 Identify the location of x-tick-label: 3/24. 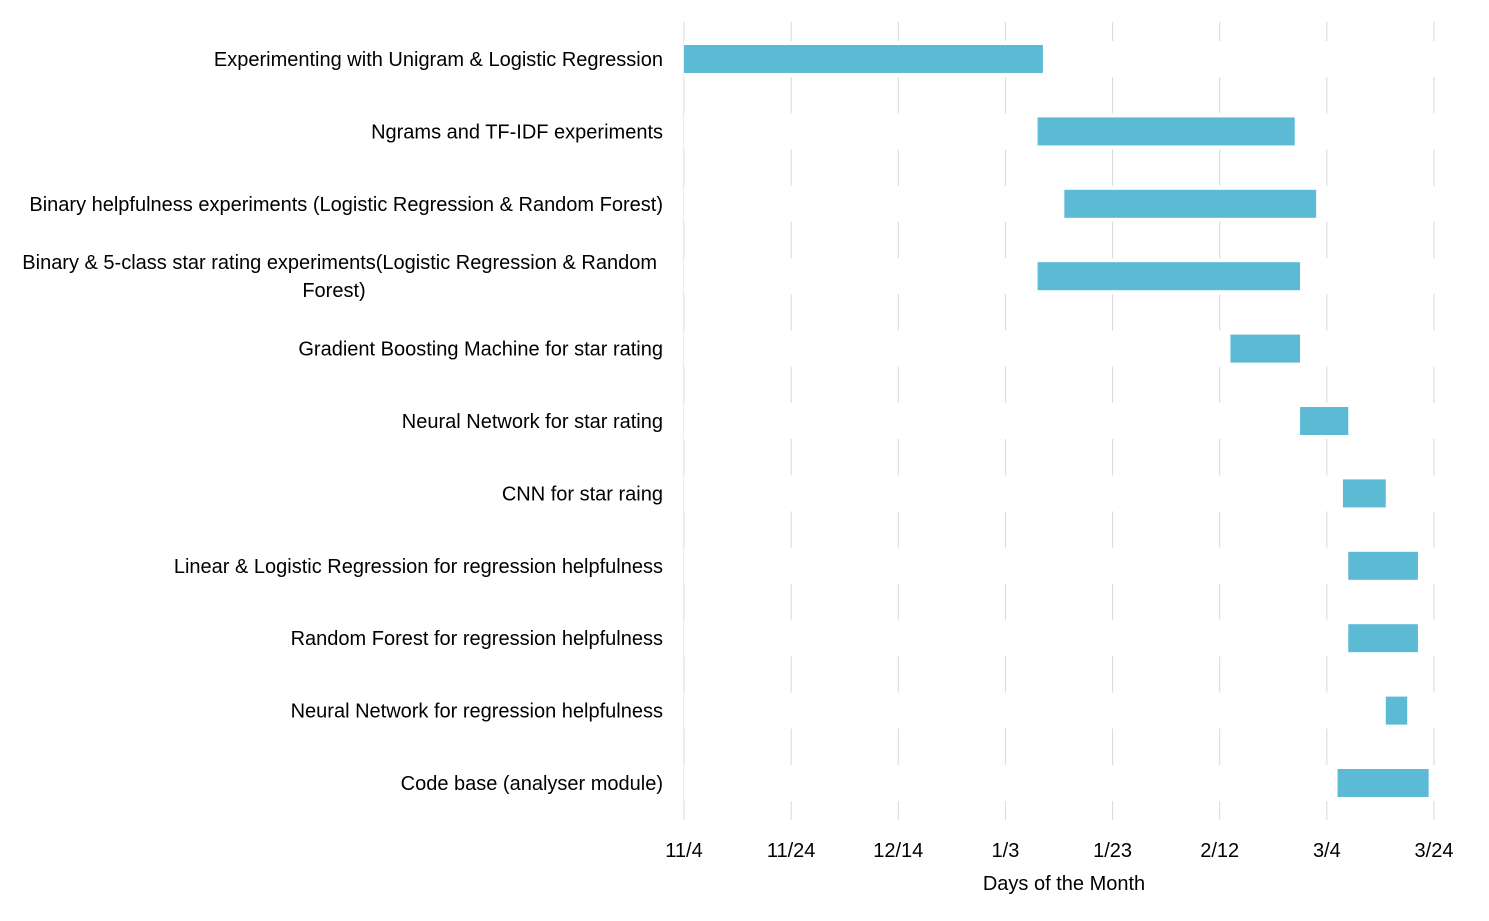
(1434, 851).